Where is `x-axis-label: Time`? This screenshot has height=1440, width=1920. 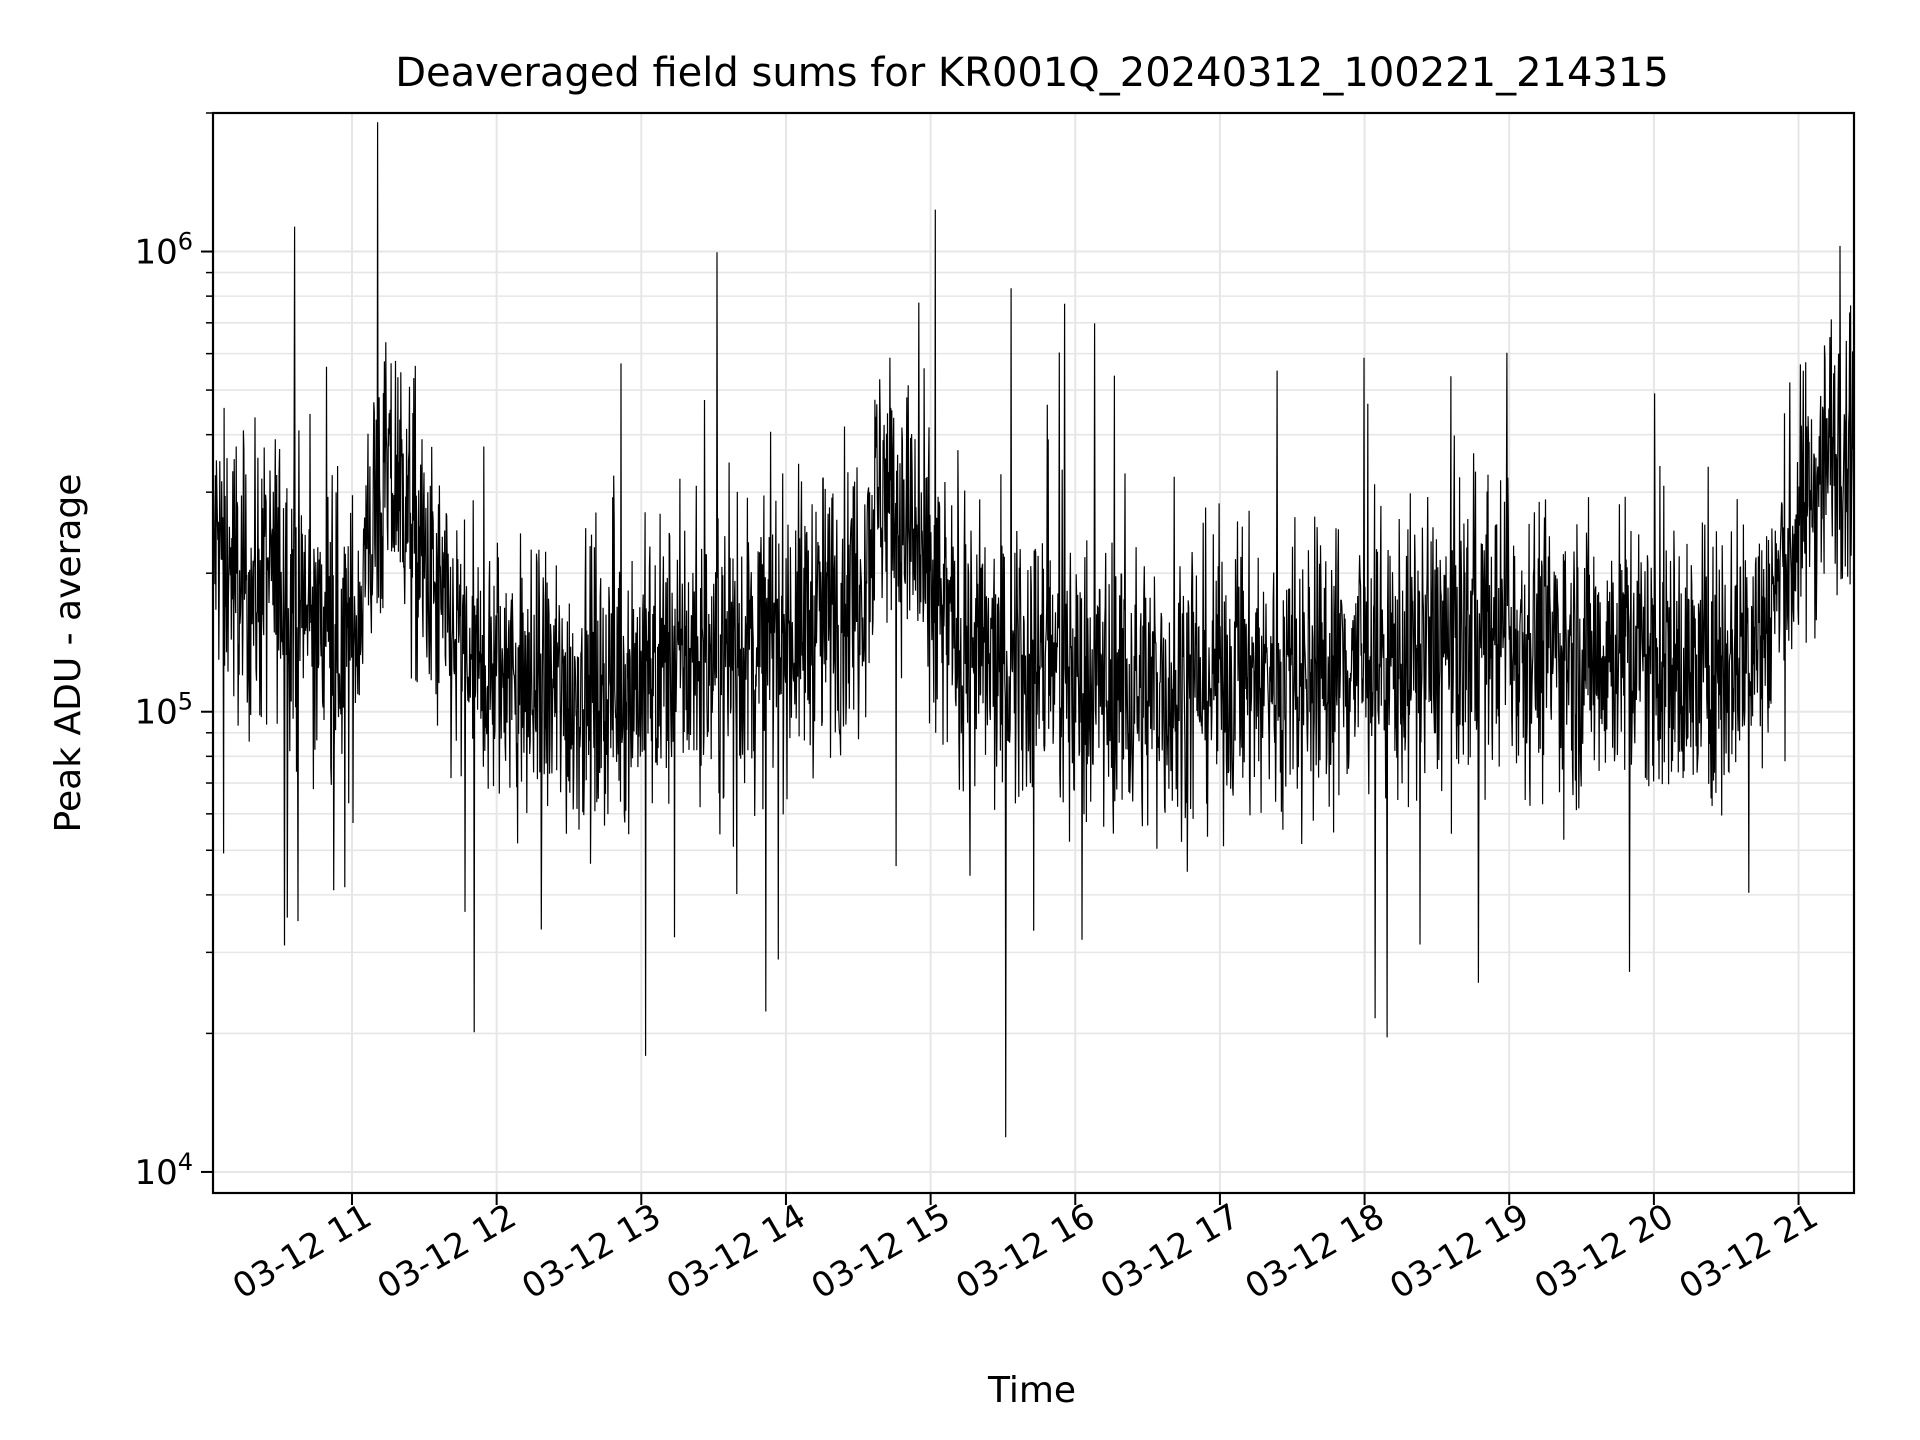 x-axis-label: Time is located at coordinates (1031, 1390).